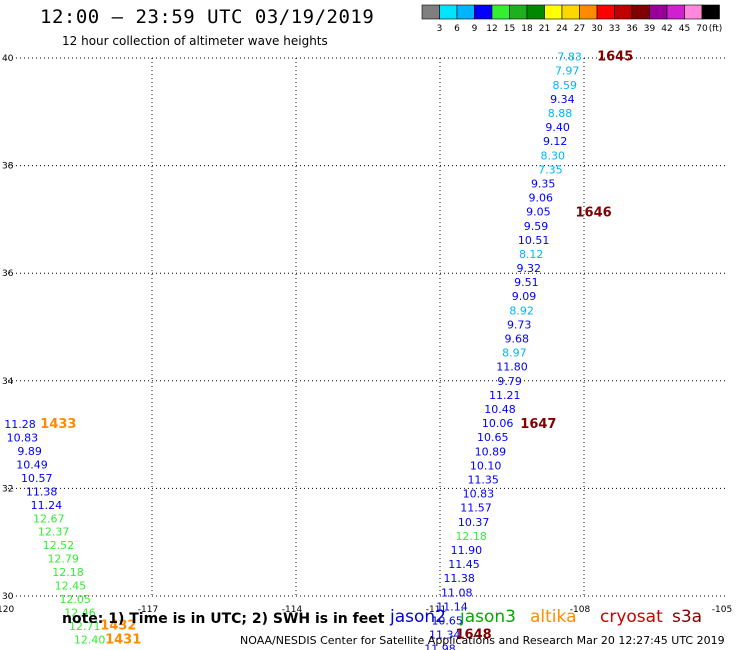  Describe the element at coordinates (8, 59) in the screenshot. I see `y-tick-label: 40` at that location.